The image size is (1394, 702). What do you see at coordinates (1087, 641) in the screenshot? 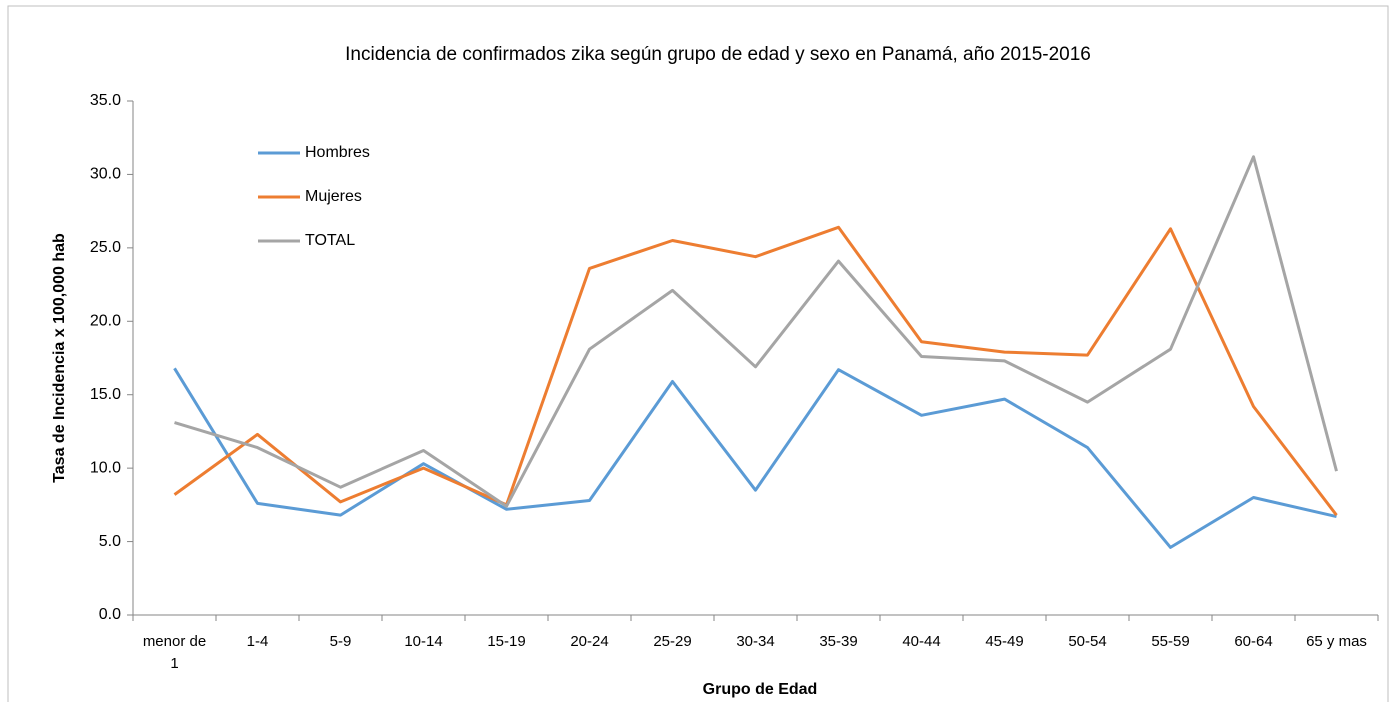
I see `x-tick-label: 50-54` at bounding box center [1087, 641].